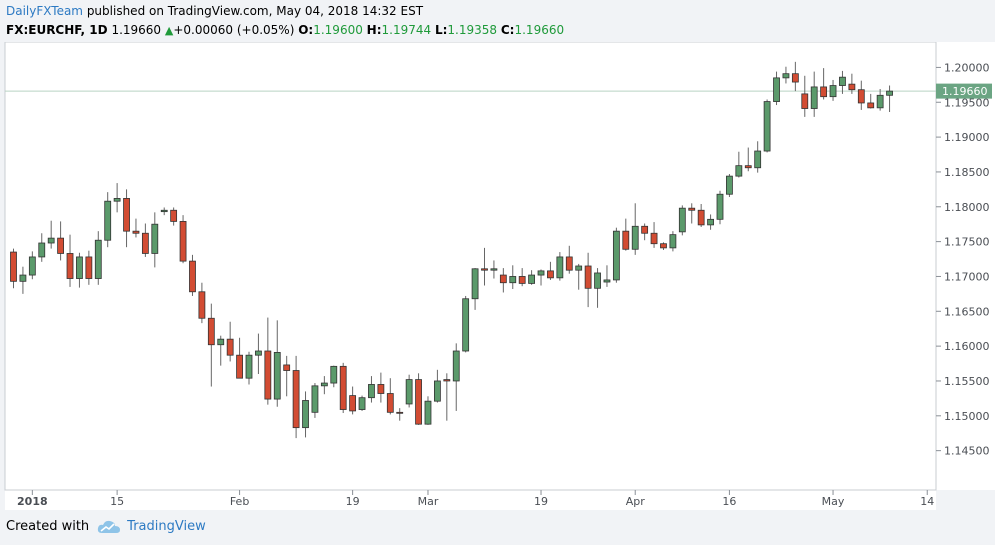 The width and height of the screenshot is (995, 545). Describe the element at coordinates (44, 11) in the screenshot. I see `author-link: DailyFXTeam` at that location.